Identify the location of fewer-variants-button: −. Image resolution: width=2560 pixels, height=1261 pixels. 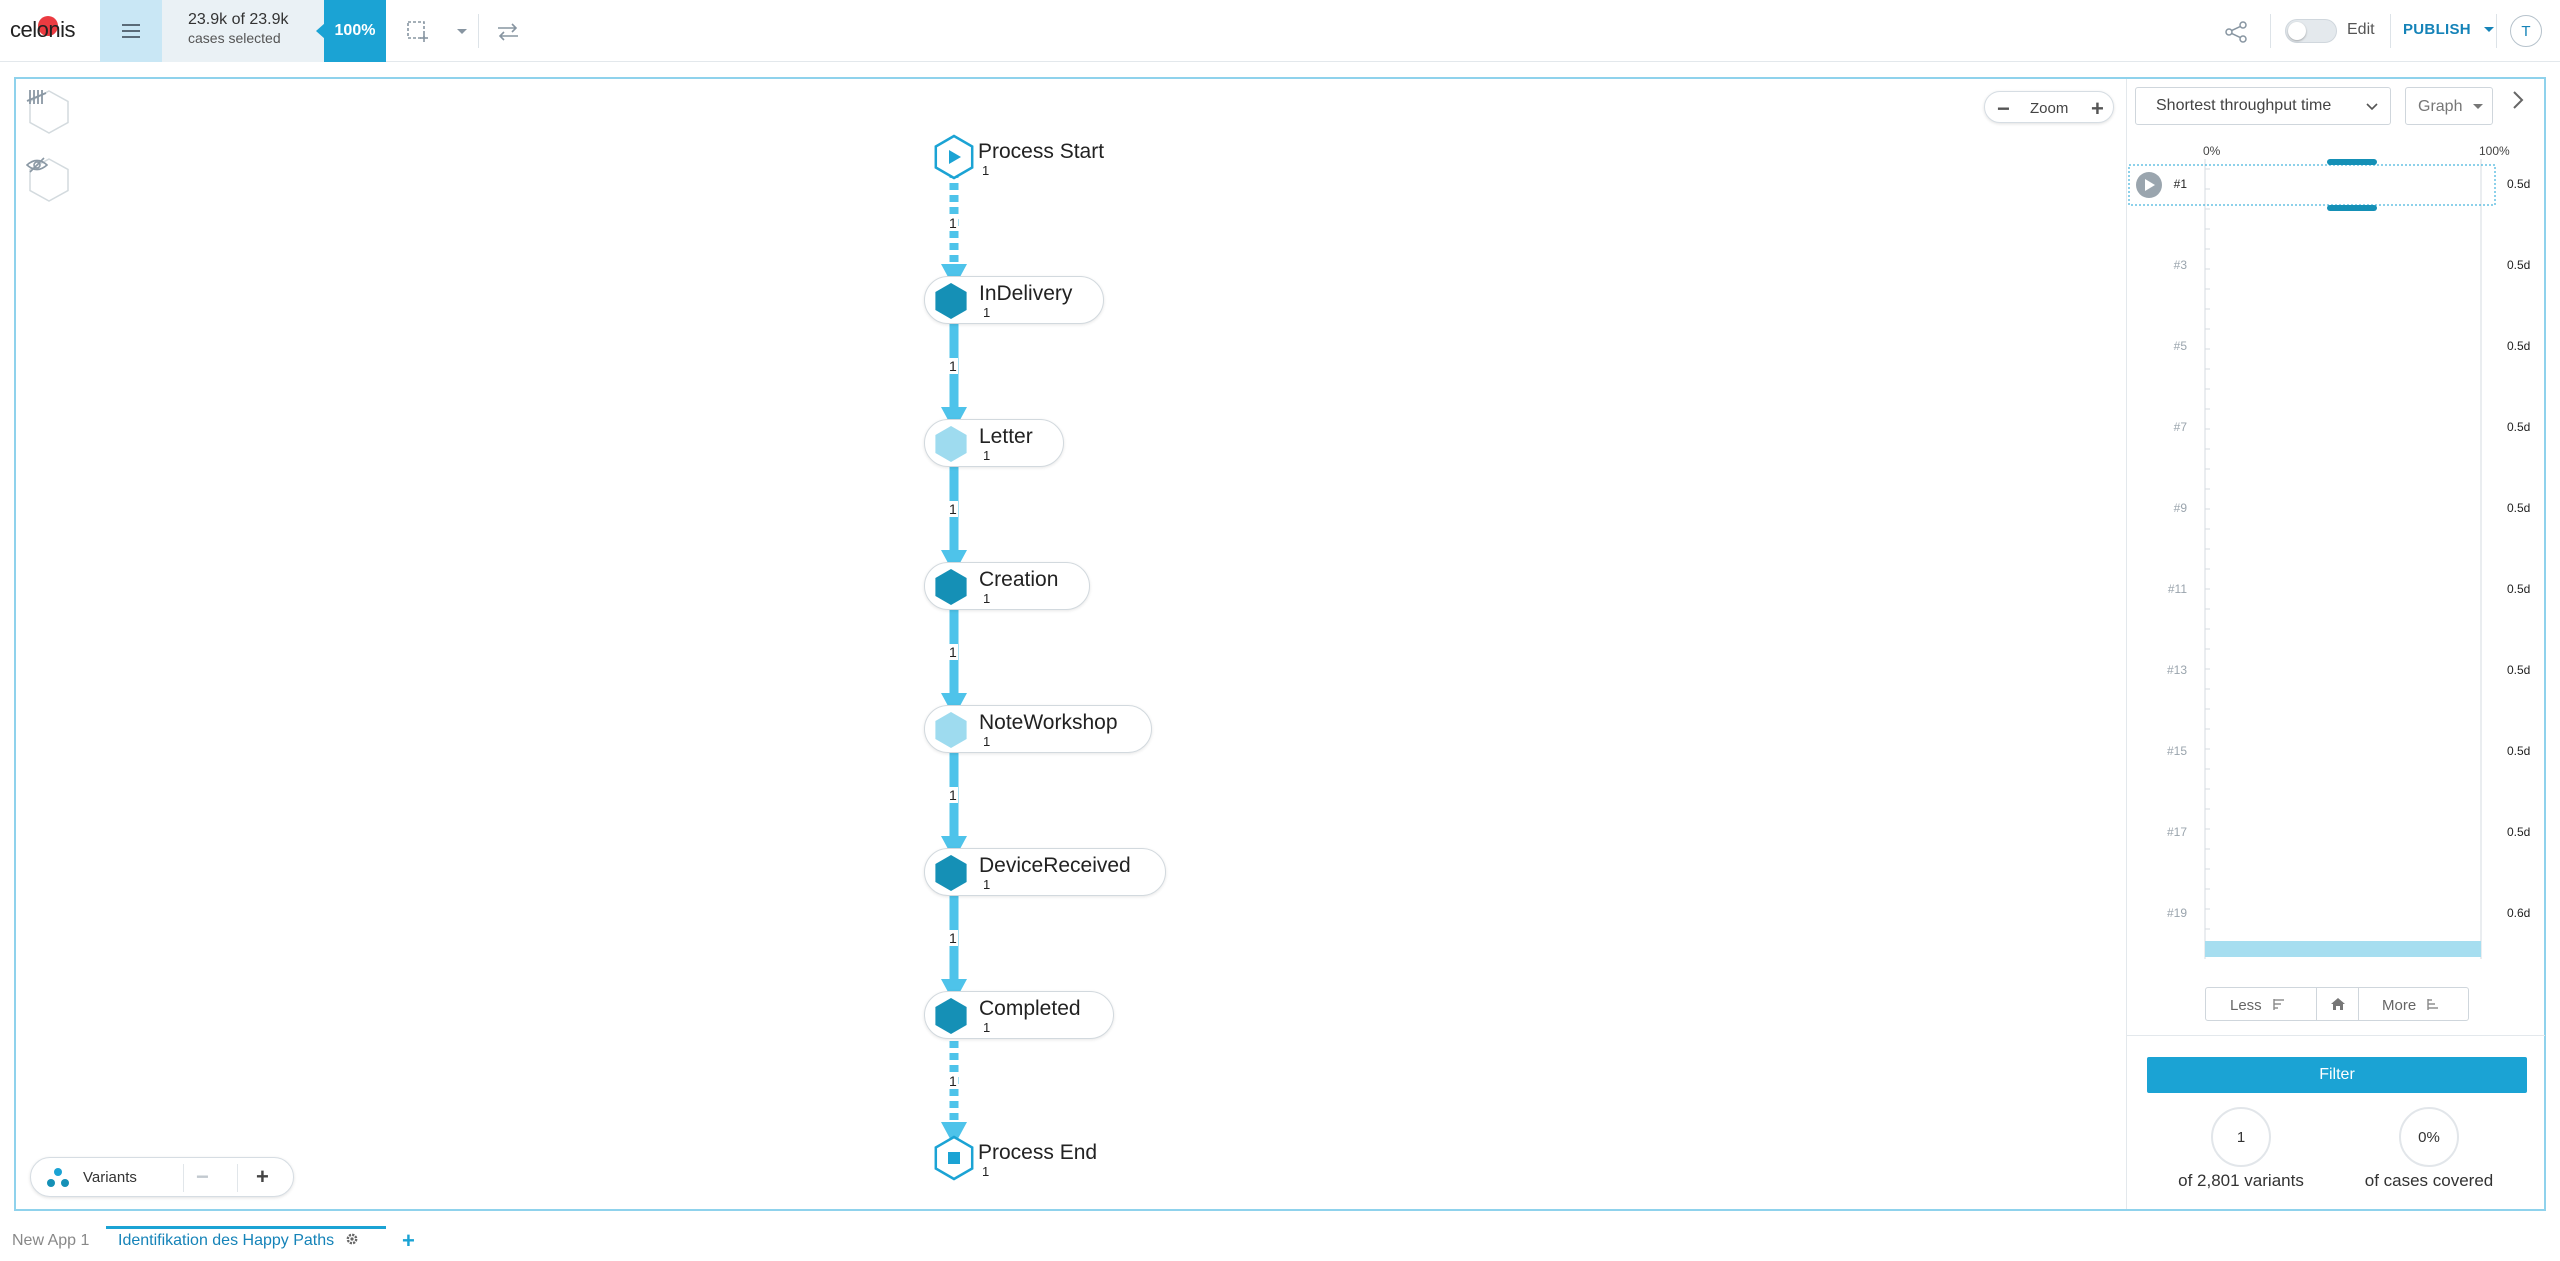
(202, 1176).